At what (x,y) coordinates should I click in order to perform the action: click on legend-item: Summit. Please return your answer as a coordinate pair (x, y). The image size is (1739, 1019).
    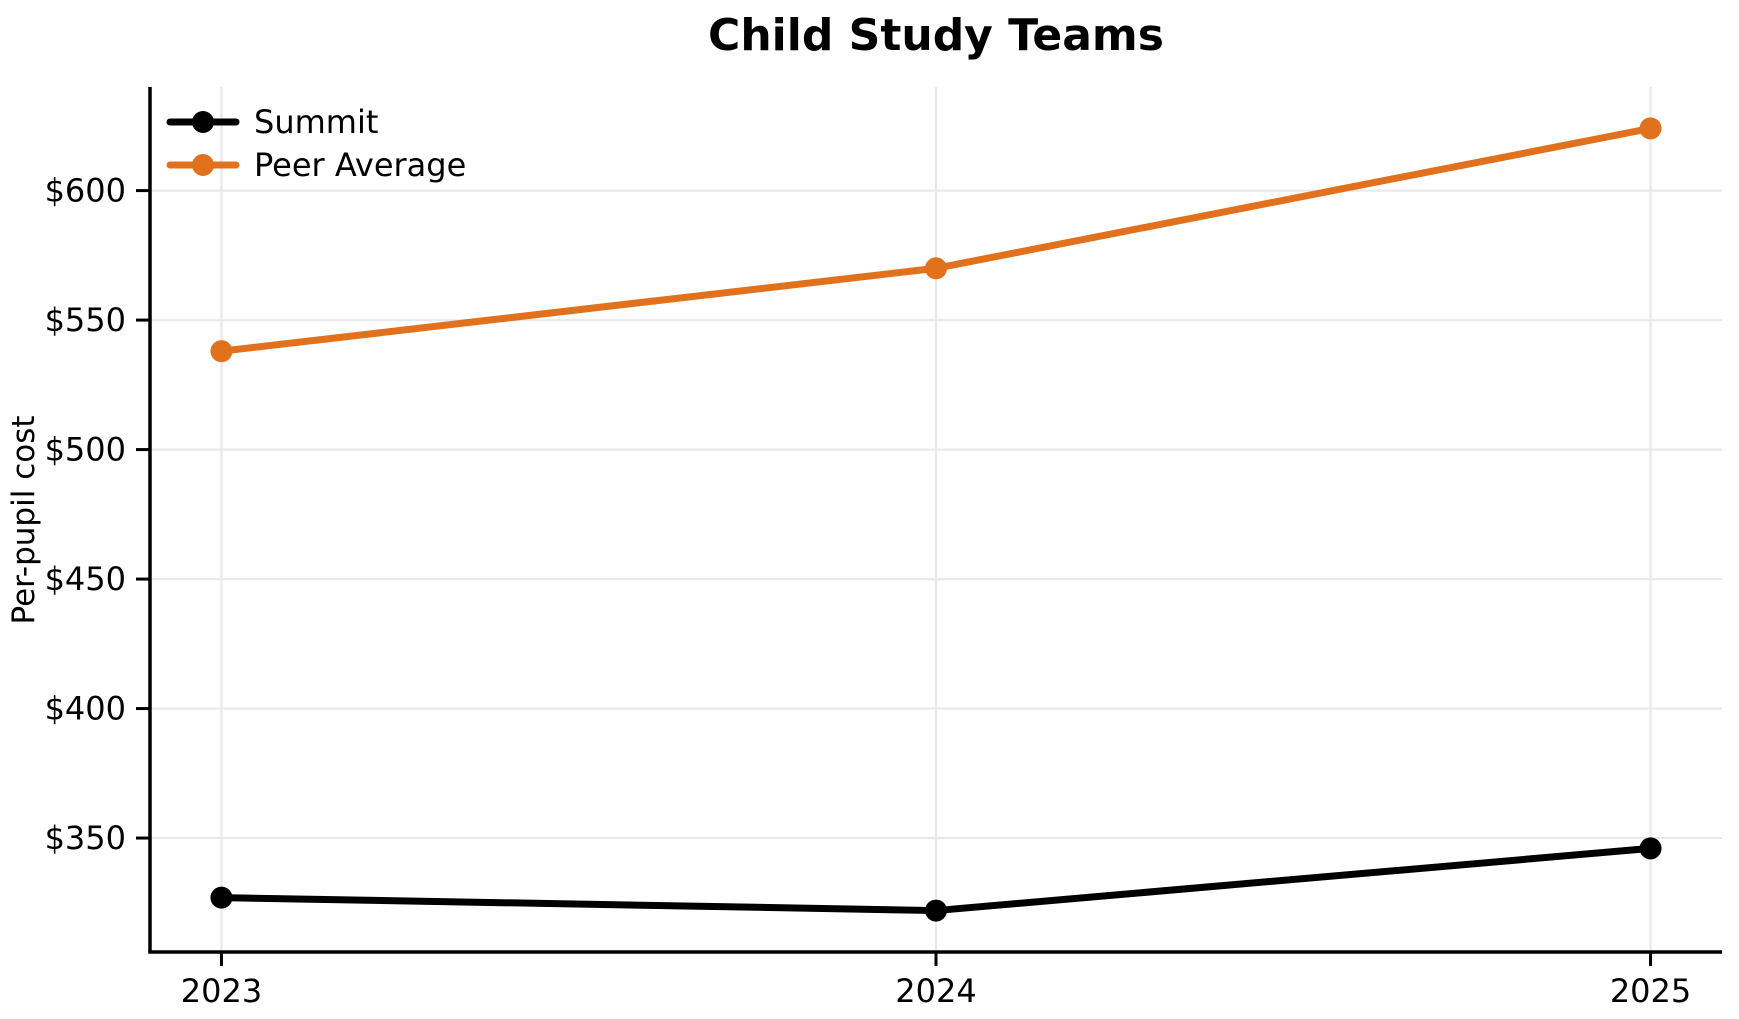
    Looking at the image, I should click on (272, 122).